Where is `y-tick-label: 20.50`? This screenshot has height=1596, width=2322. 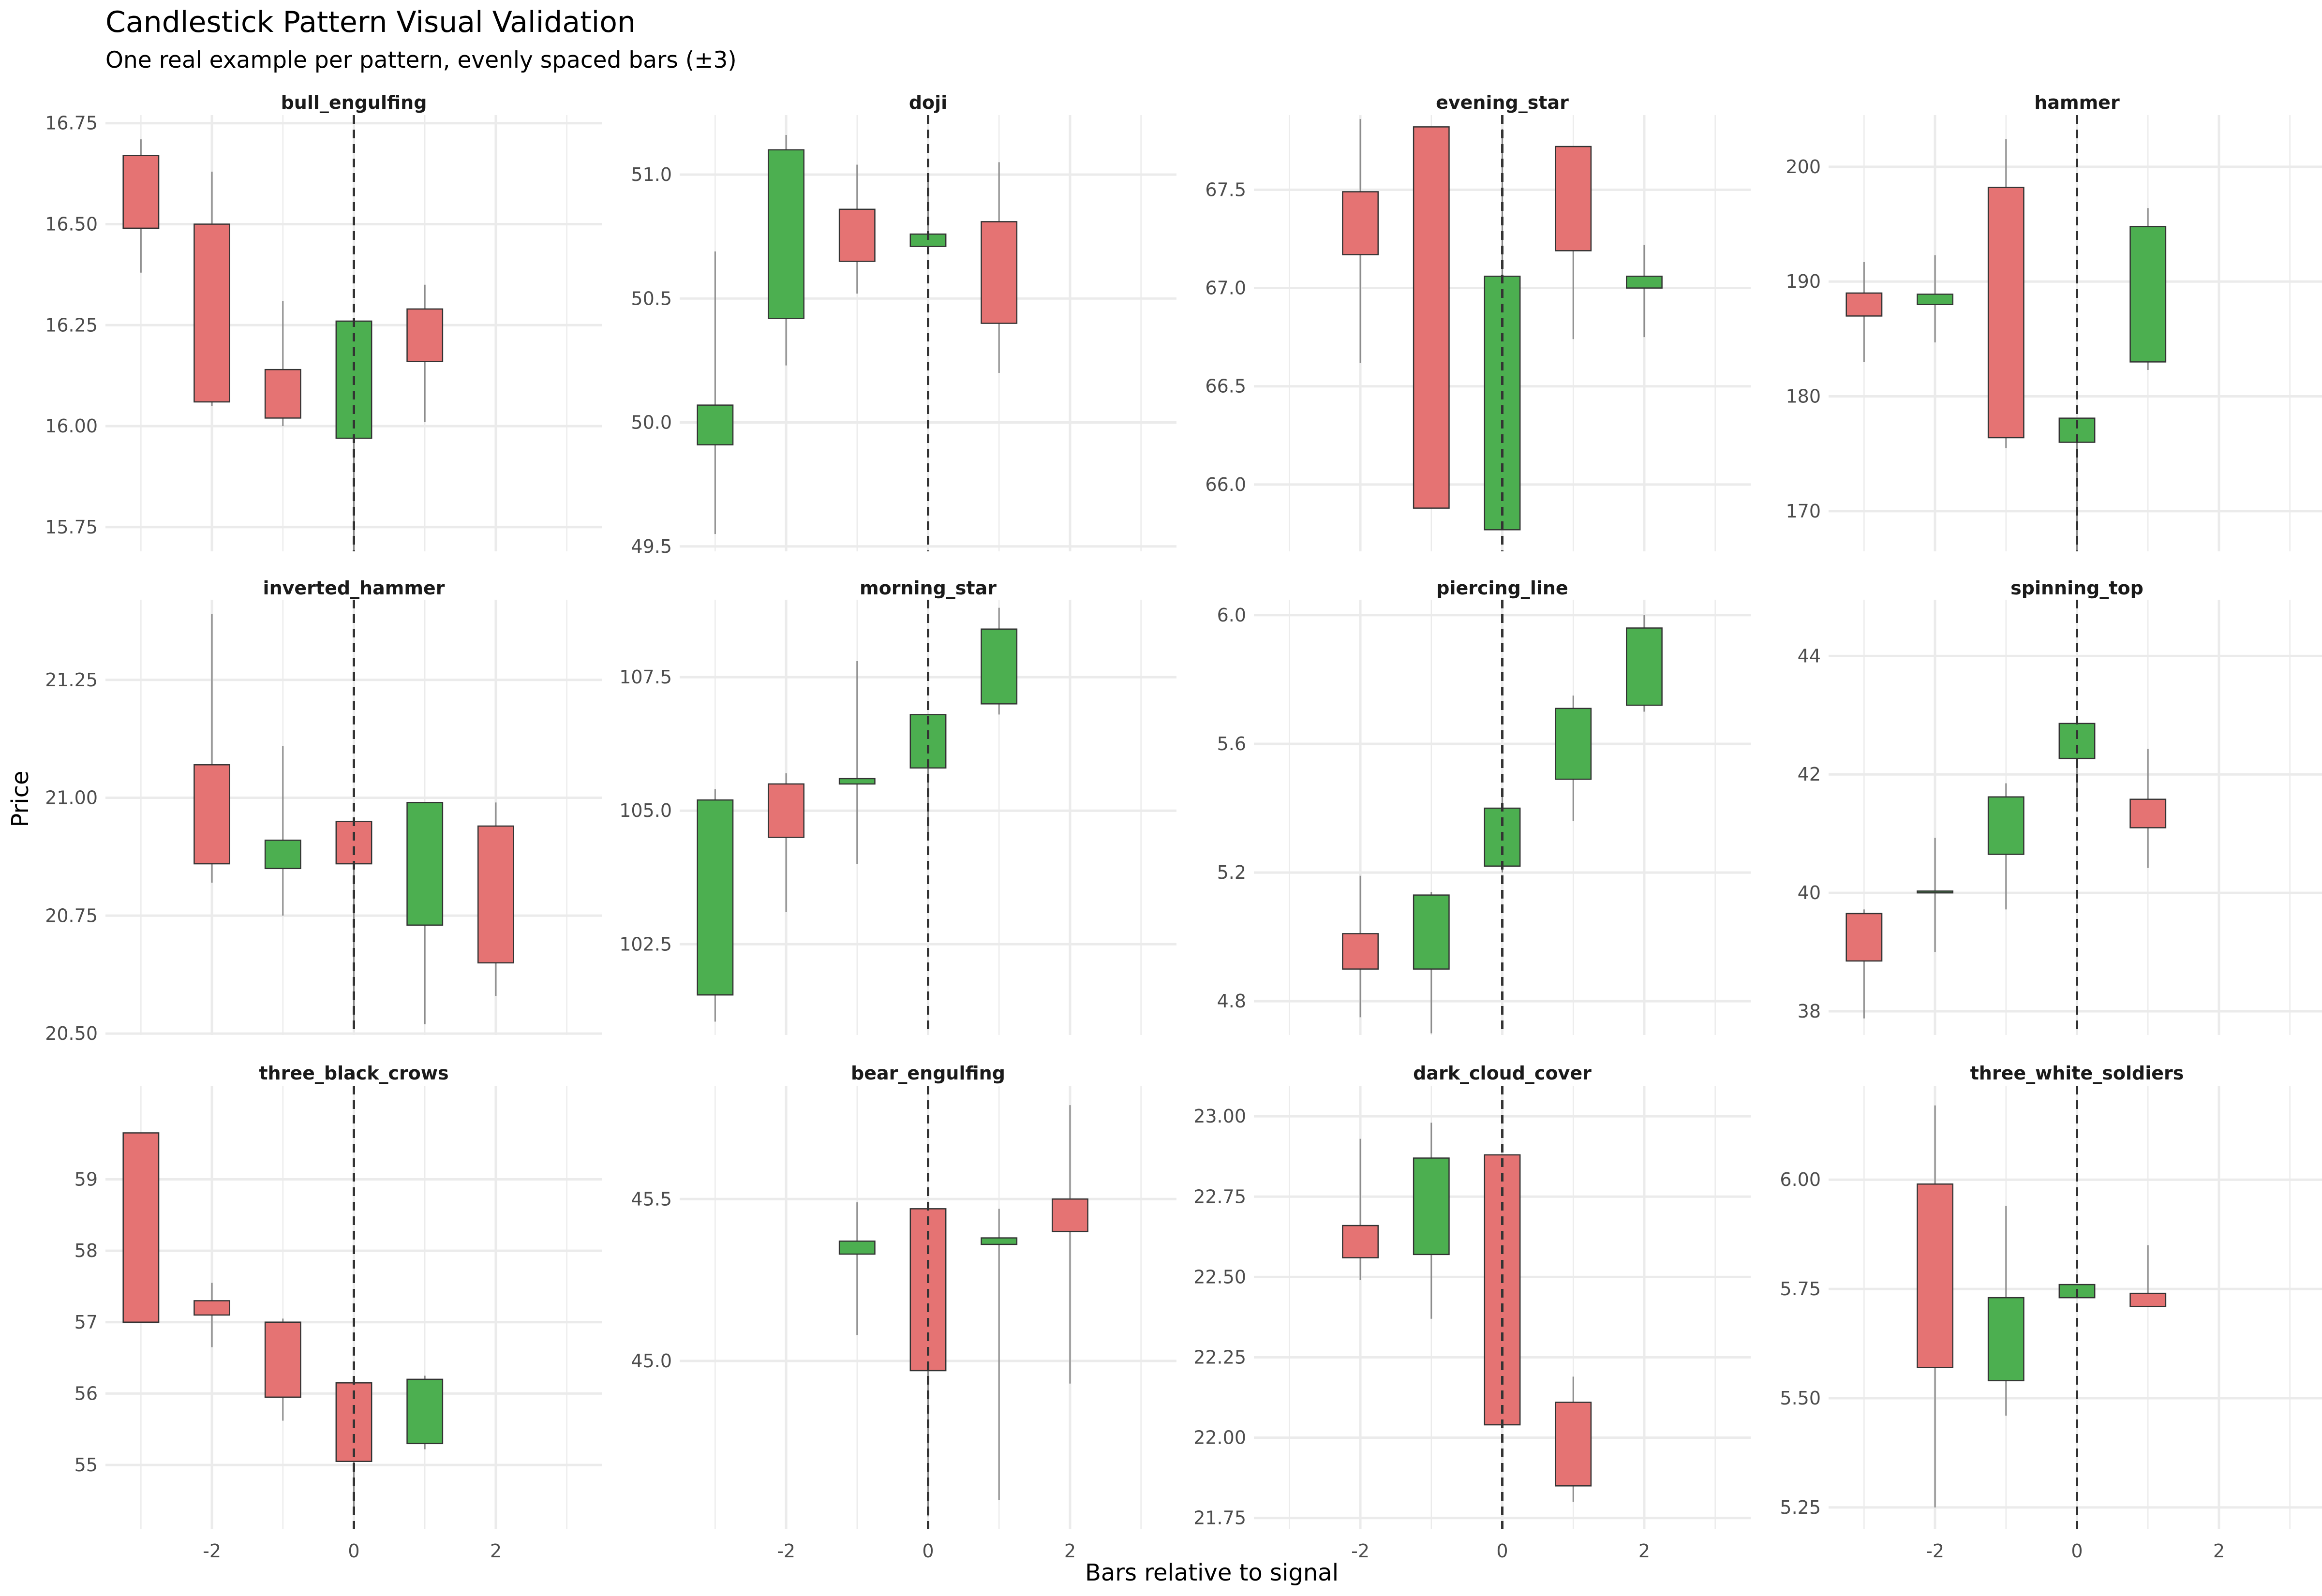
y-tick-label: 20.50 is located at coordinates (71, 1033).